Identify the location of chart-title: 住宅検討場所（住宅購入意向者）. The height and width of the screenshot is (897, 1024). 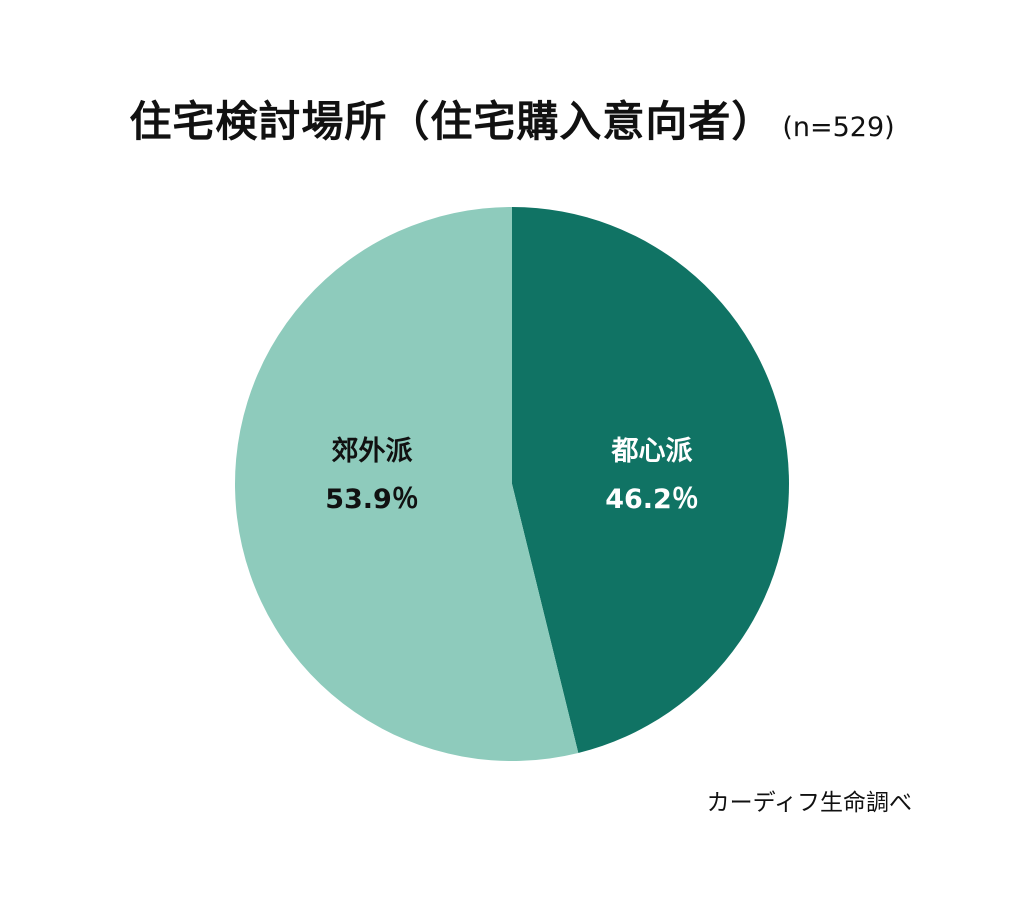
(452, 121).